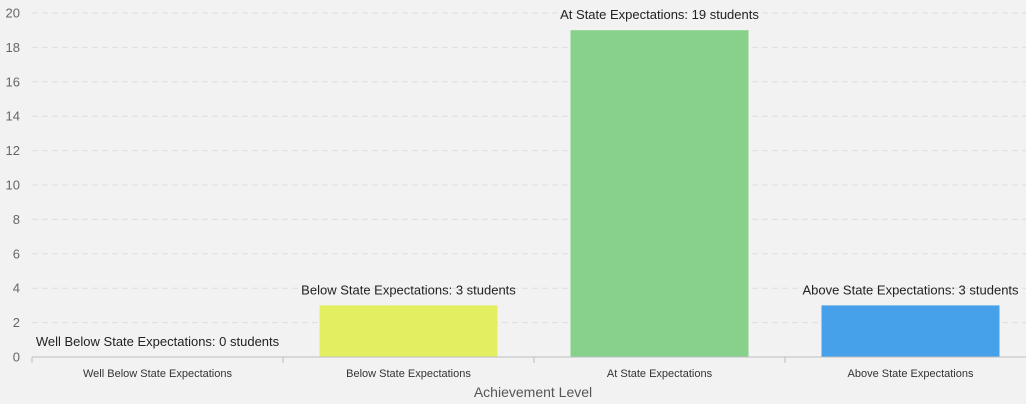 The height and width of the screenshot is (404, 1026). Describe the element at coordinates (16, 288) in the screenshot. I see `y-tick-label: 4` at that location.